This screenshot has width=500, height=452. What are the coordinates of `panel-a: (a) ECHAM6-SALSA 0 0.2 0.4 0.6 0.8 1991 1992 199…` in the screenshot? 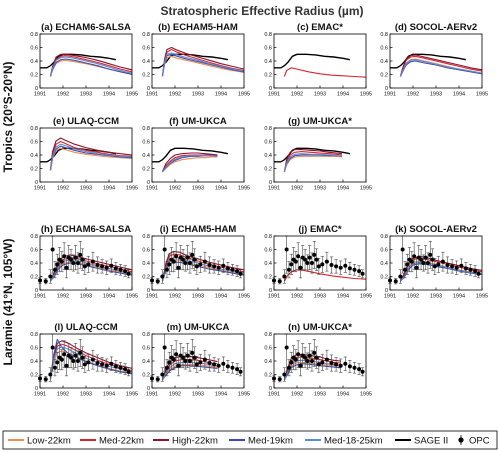 It's located at (84, 60).